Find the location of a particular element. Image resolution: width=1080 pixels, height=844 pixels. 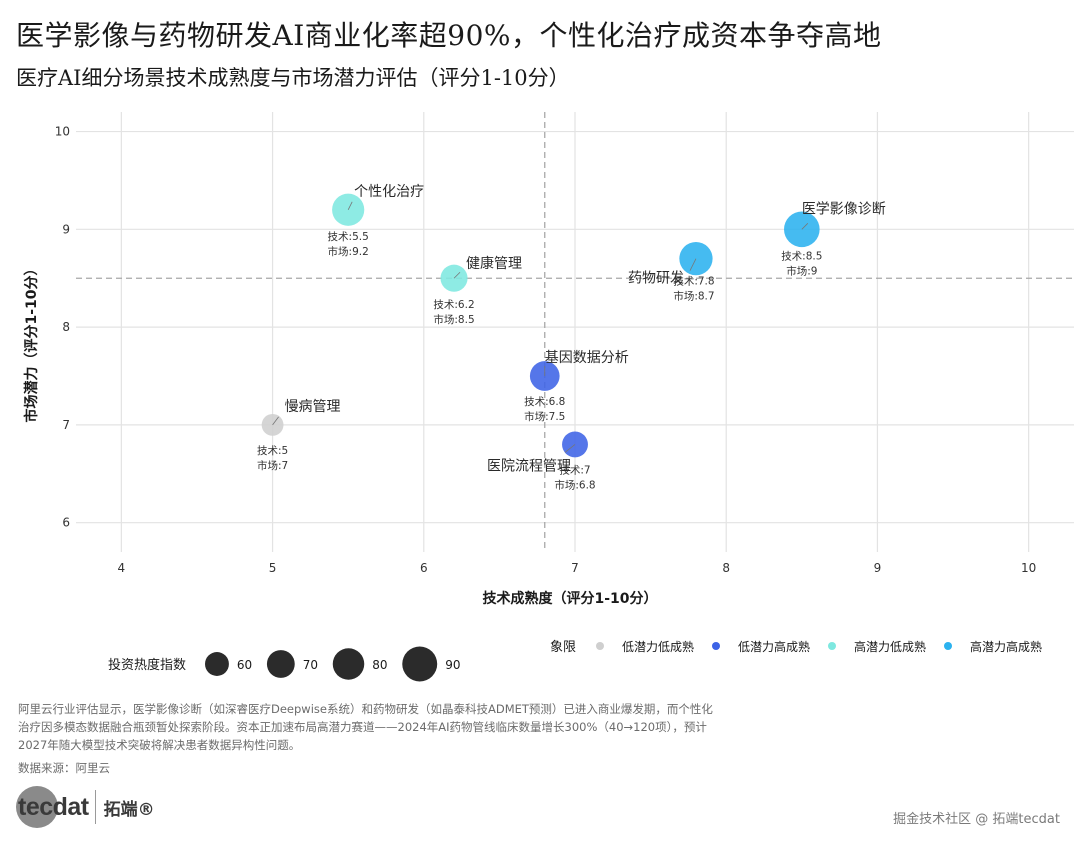

x-tick-label: 6 is located at coordinates (424, 568).